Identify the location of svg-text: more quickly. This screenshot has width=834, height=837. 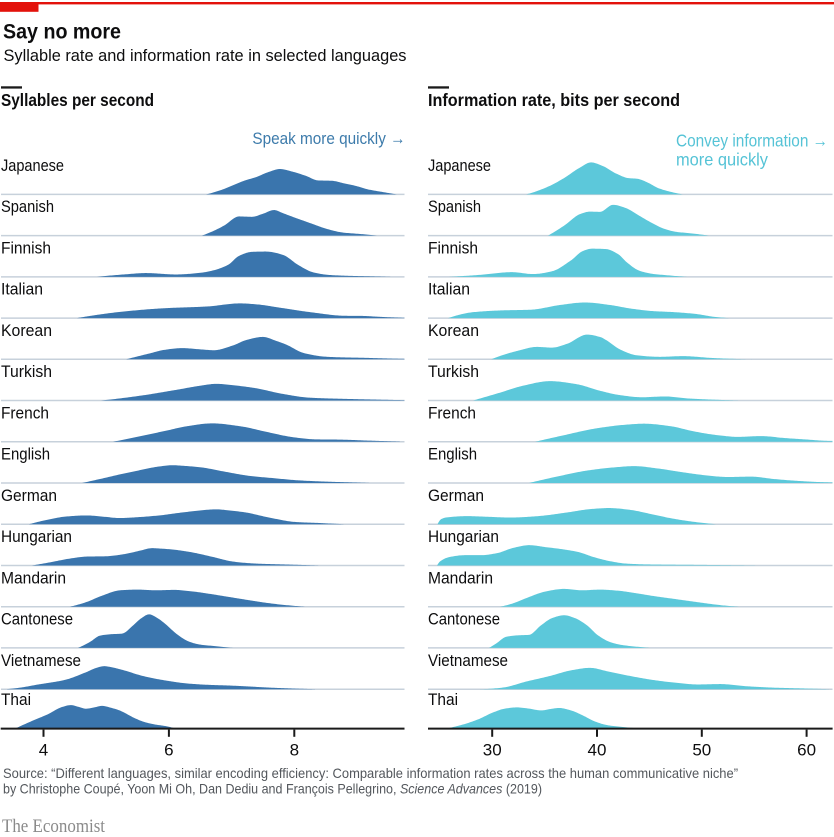
(722, 160).